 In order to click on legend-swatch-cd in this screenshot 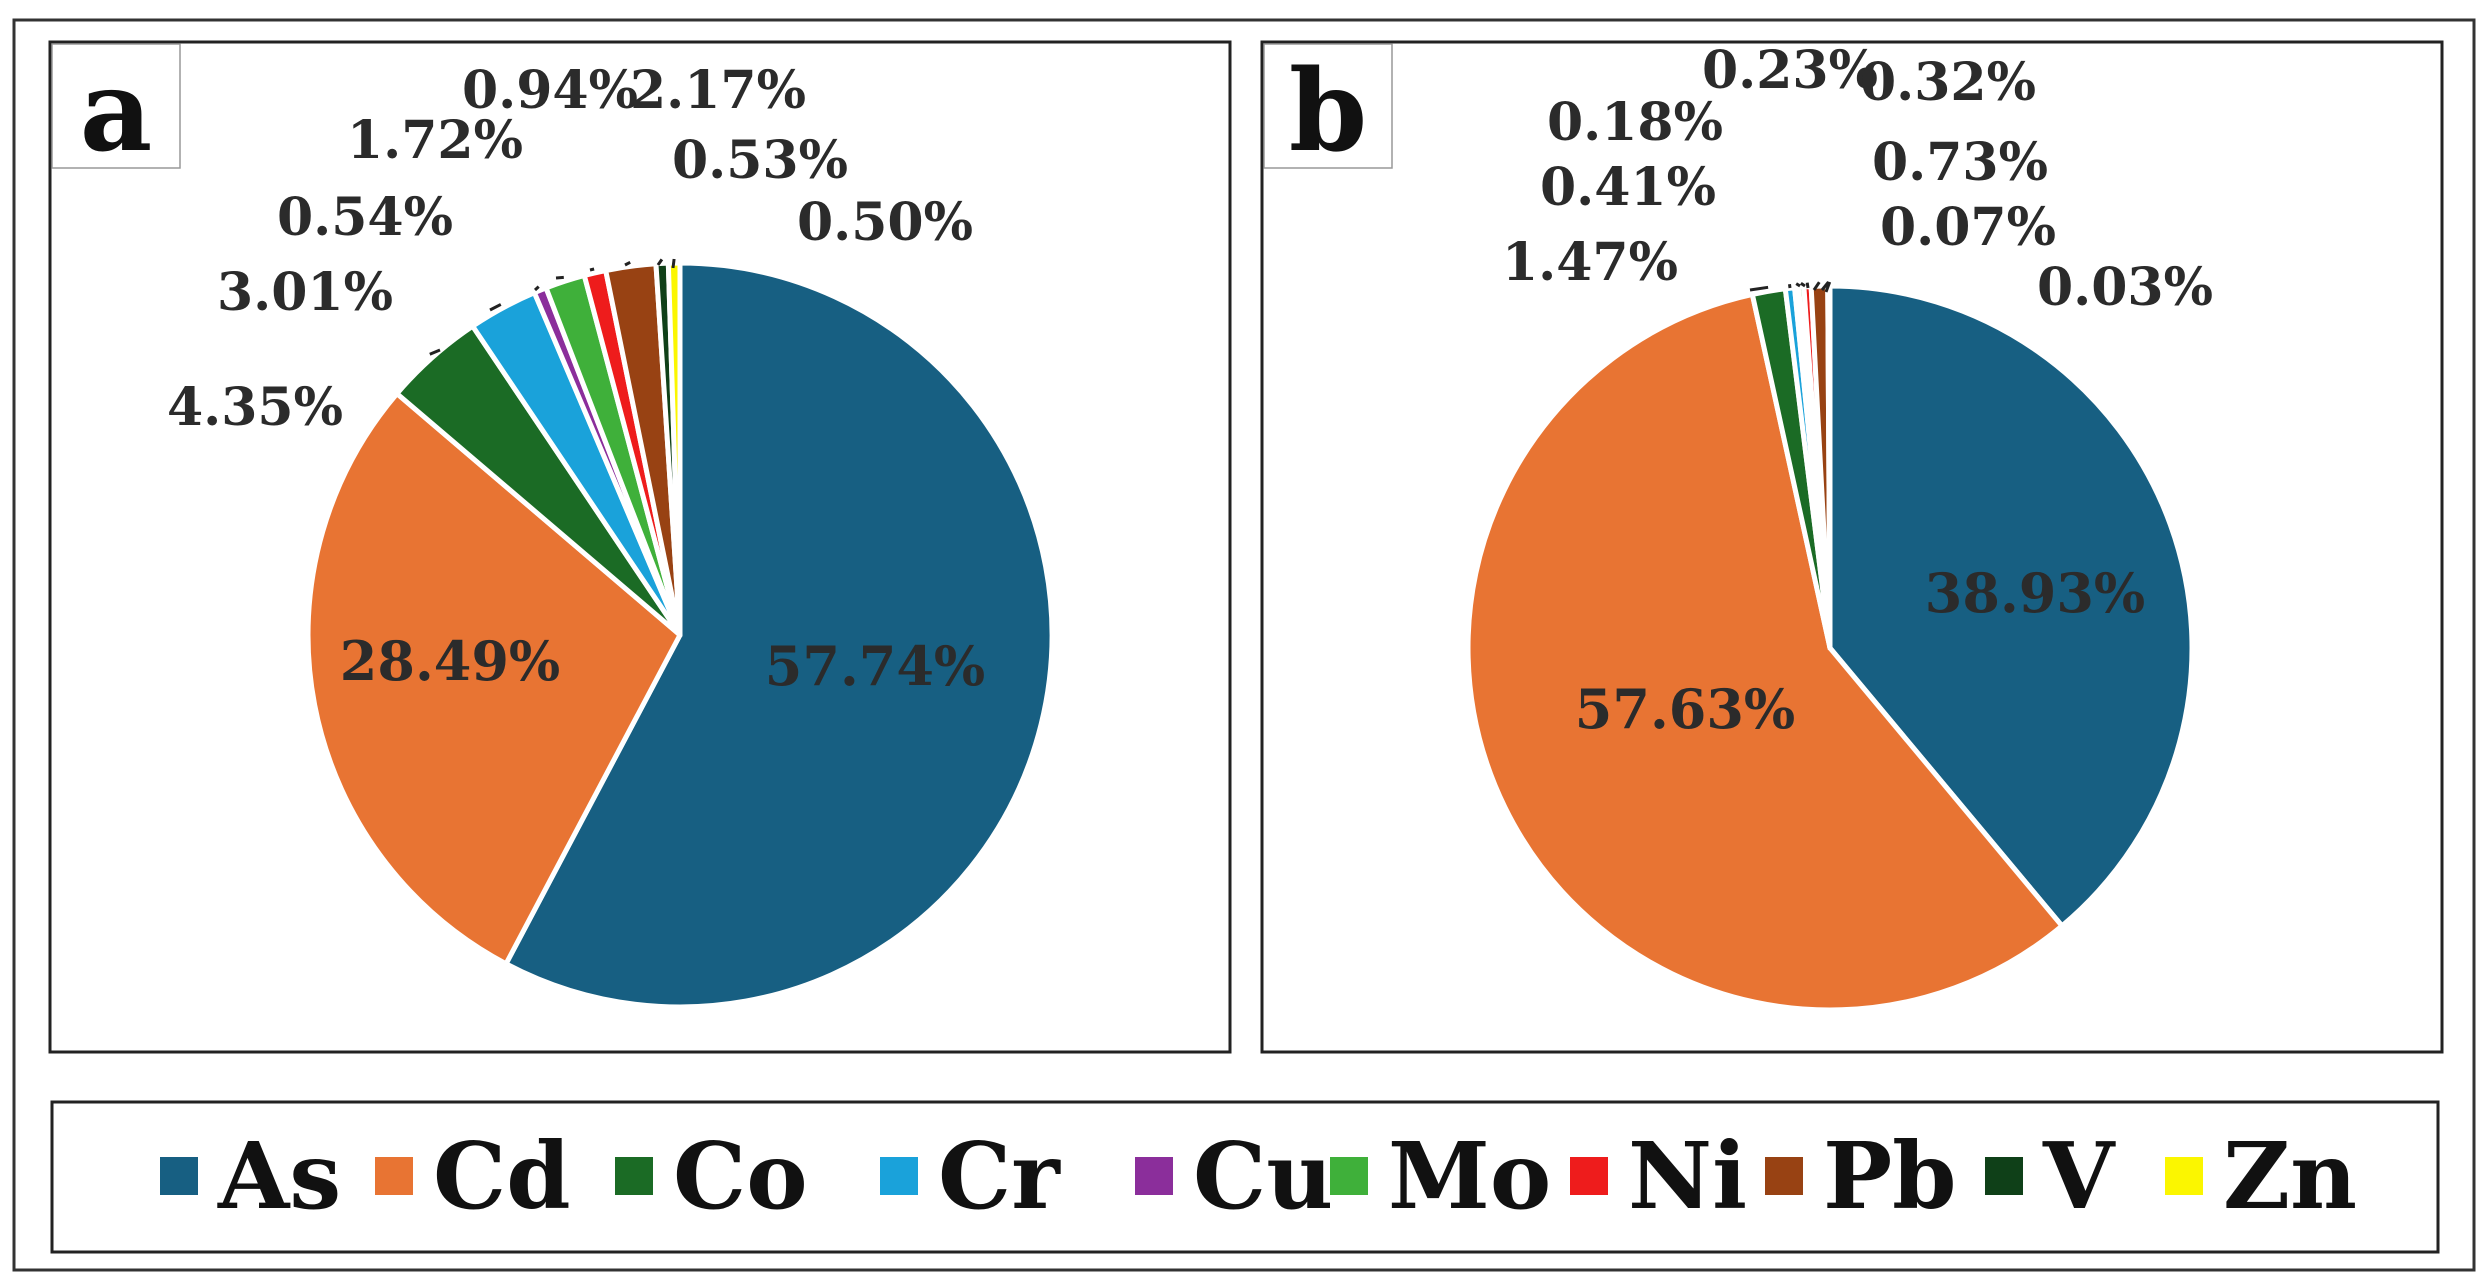, I will do `click(394, 1176)`.